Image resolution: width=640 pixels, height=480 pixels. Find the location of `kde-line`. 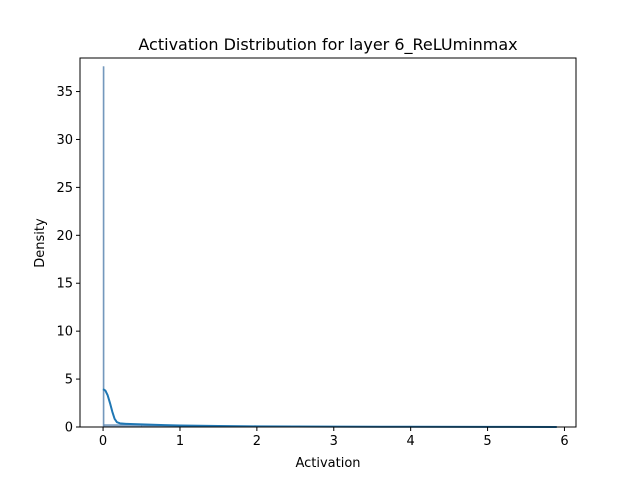

kde-line is located at coordinates (329, 408).